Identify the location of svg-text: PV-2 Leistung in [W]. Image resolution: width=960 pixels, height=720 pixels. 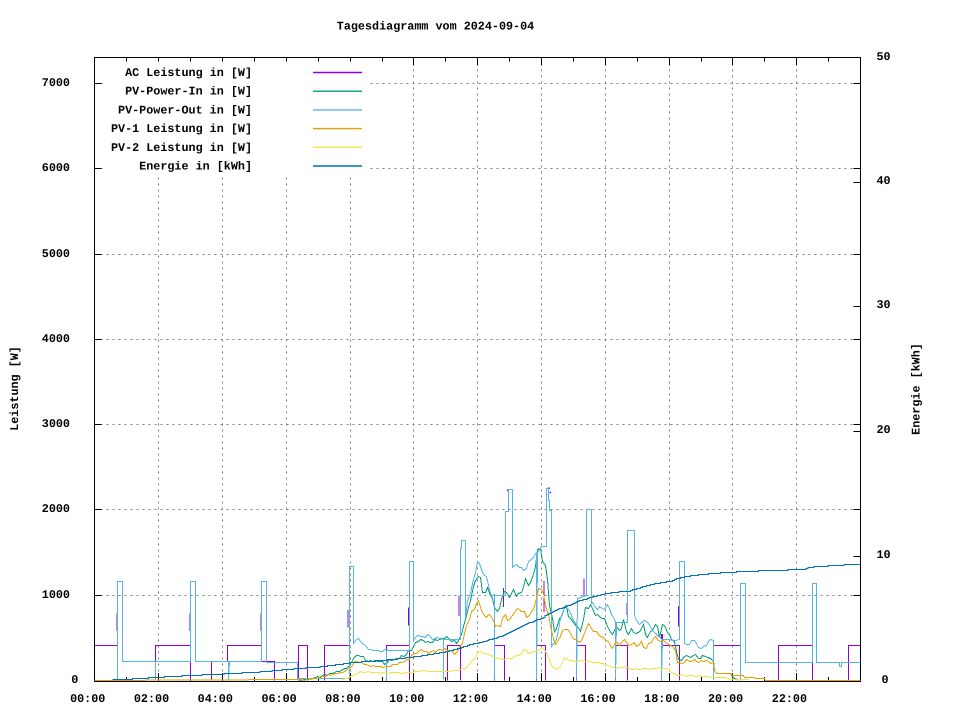
(181, 148).